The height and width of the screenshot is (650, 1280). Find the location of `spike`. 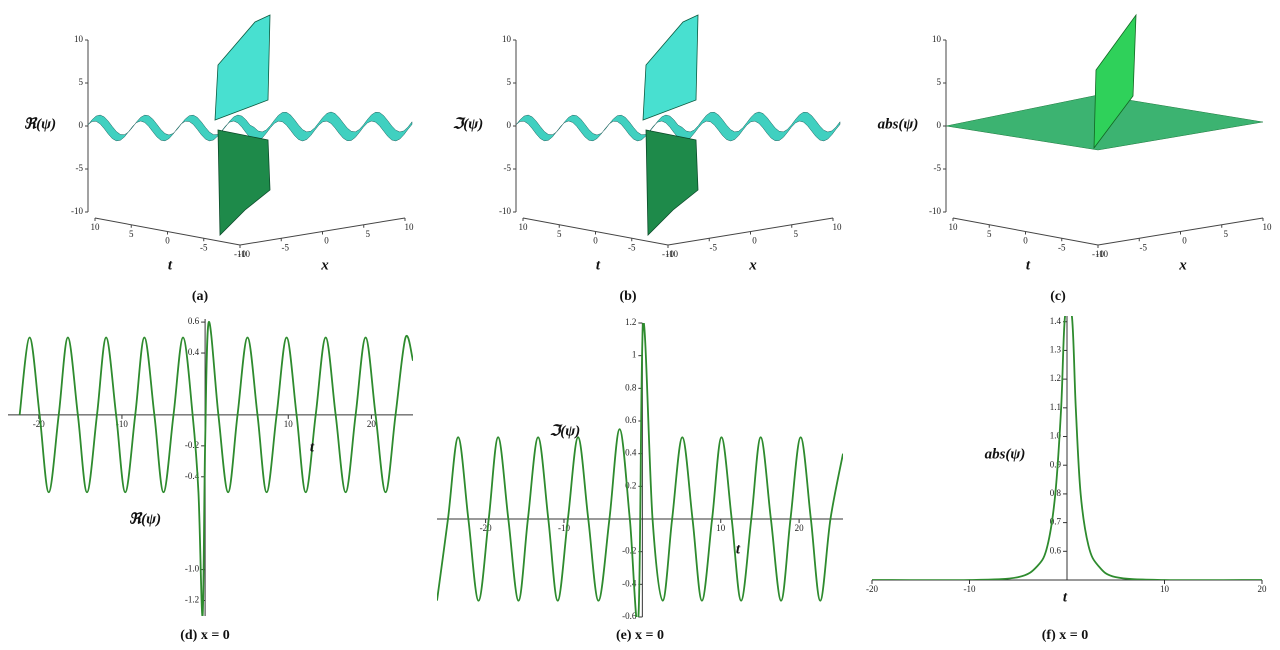

spike is located at coordinates (1115, 81).